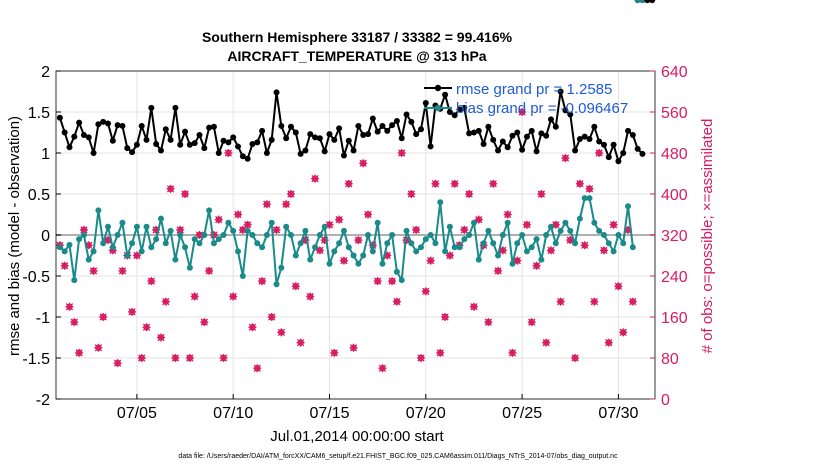  Describe the element at coordinates (137, 413) in the screenshot. I see `x-tick-label: 07/05` at that location.